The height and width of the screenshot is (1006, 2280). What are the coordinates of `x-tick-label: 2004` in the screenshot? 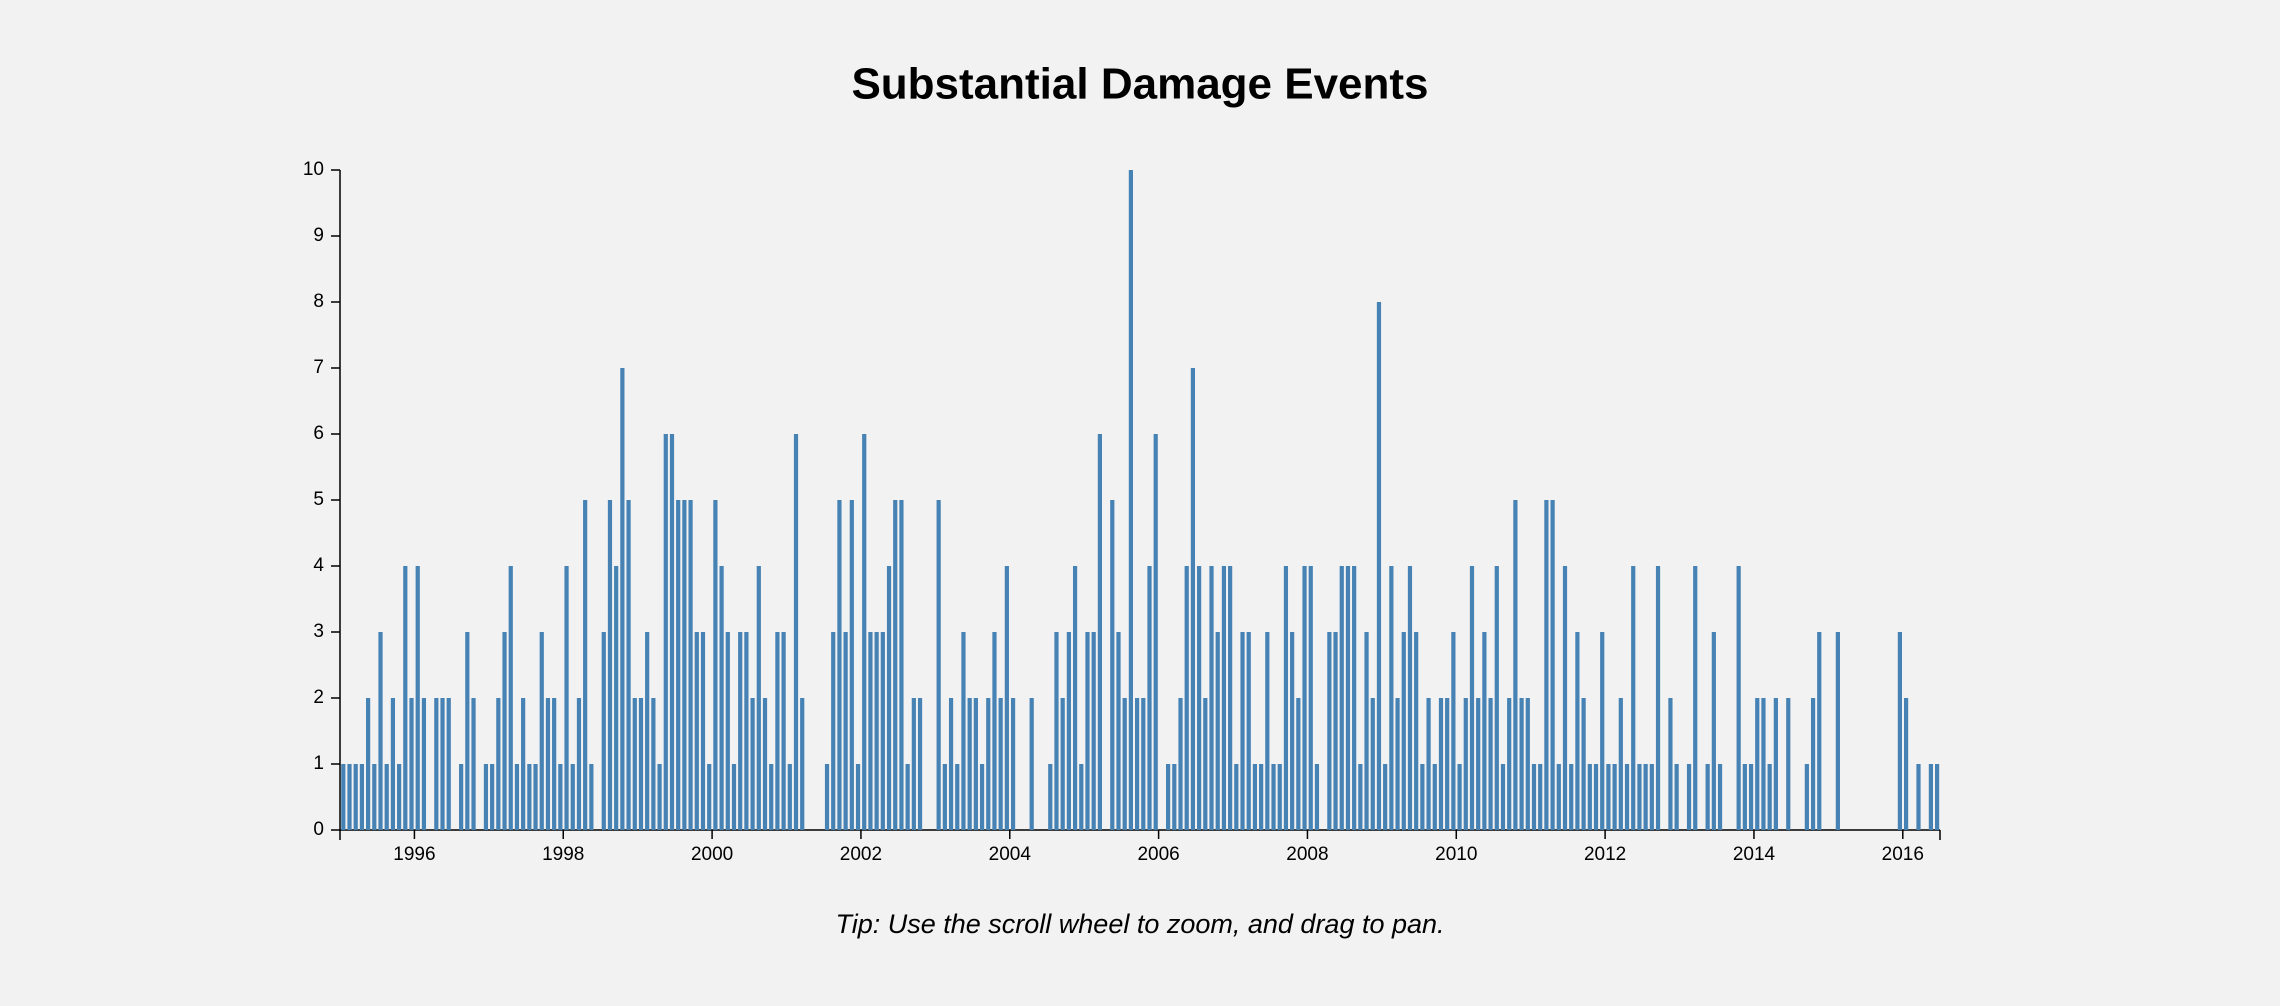 It's located at (1010, 854).